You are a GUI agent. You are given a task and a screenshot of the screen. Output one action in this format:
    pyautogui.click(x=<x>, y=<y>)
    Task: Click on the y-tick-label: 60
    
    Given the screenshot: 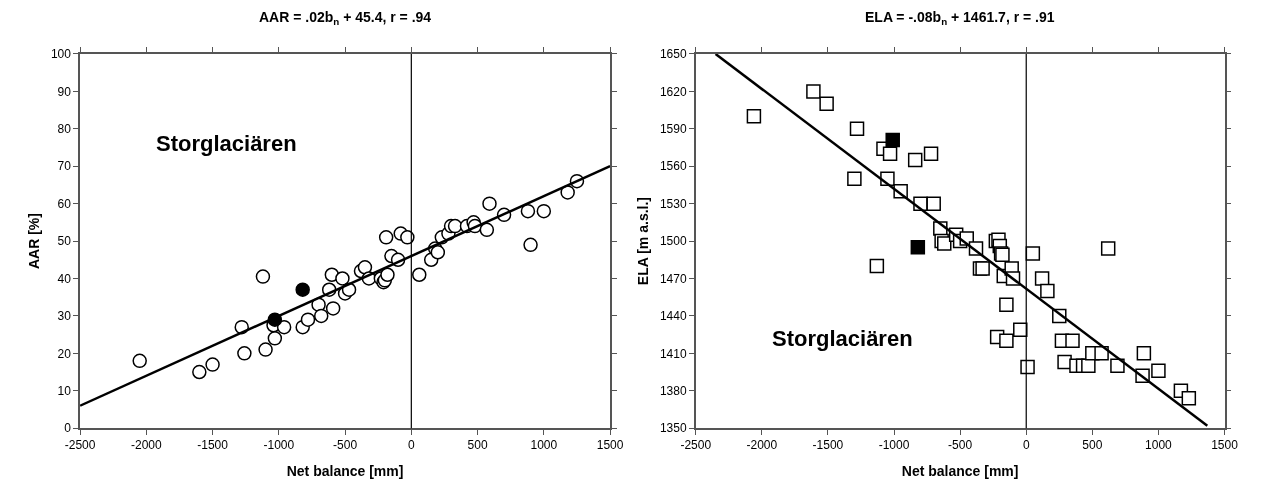 What is the action you would take?
    pyautogui.click(x=64, y=203)
    